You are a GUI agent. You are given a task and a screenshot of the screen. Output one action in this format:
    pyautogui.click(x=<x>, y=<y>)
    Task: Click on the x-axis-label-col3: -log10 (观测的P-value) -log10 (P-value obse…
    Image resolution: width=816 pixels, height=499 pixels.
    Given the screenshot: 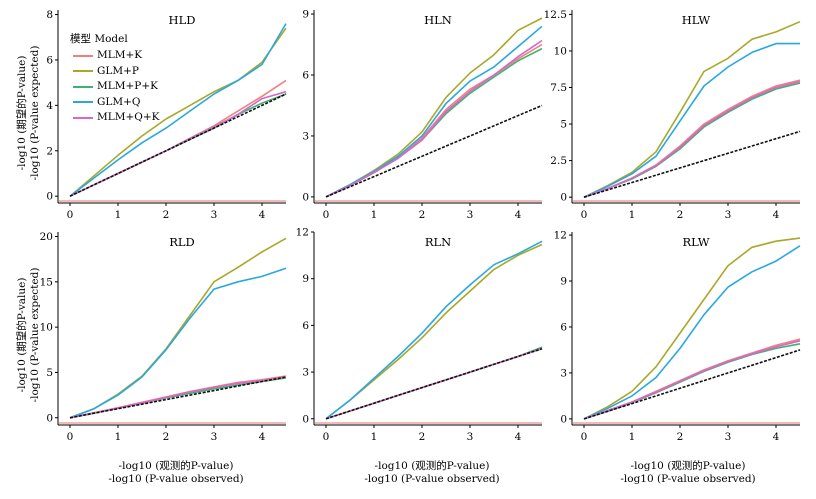 What is the action you would take?
    pyautogui.click(x=688, y=473)
    